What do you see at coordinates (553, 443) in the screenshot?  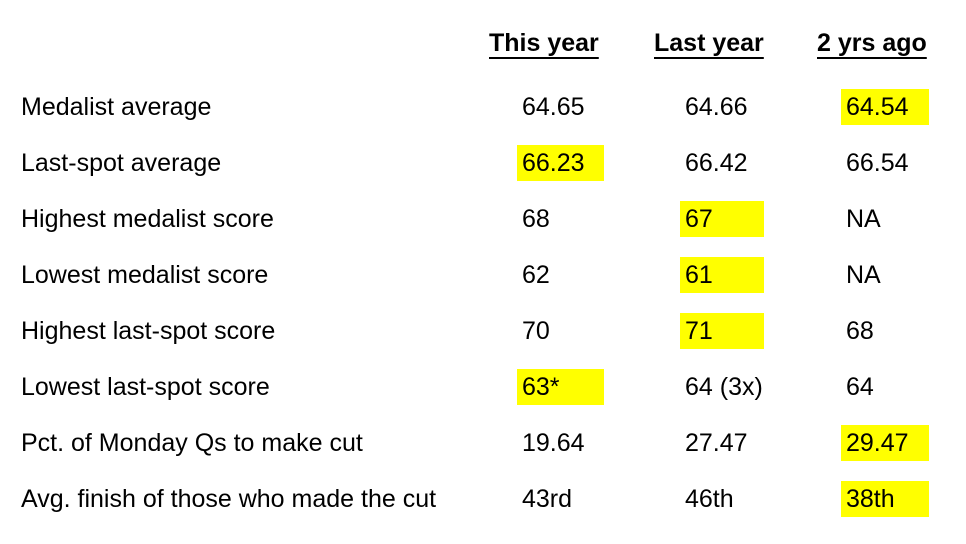 I see `cell-this-year: 19.64` at bounding box center [553, 443].